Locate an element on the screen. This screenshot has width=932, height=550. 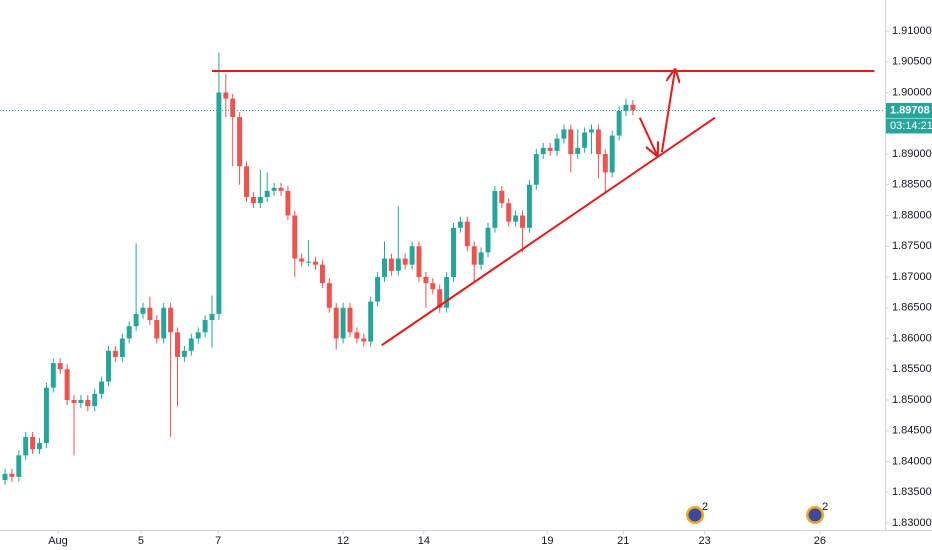
x-tick-label: 19 is located at coordinates (547, 541).